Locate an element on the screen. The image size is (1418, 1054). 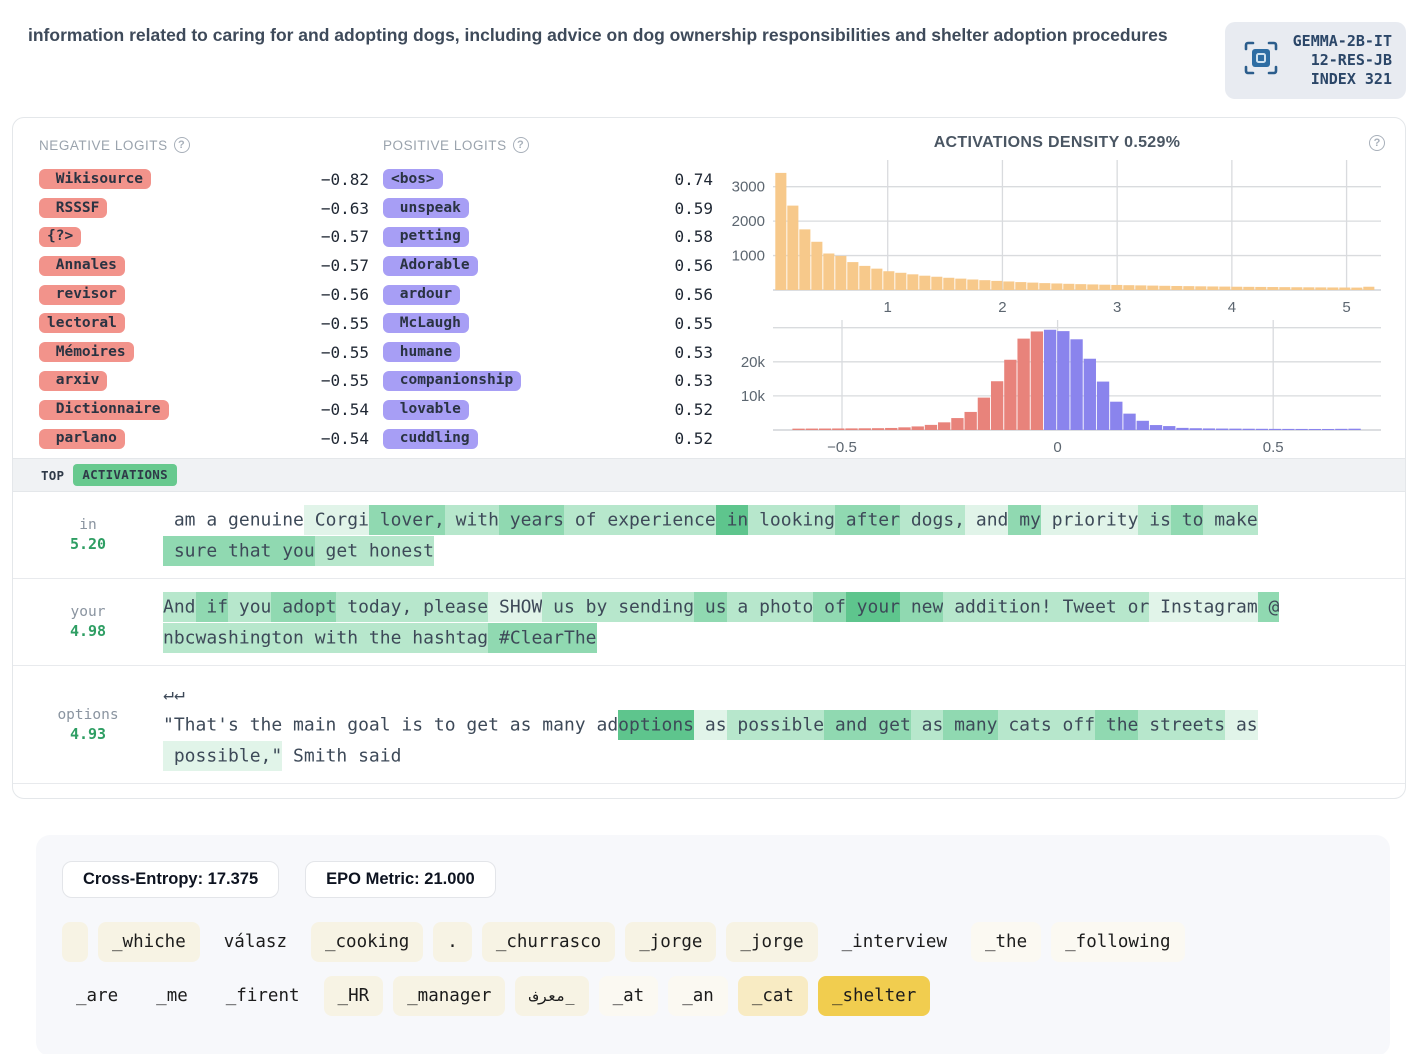
activation-token-segment: years is located at coordinates (531, 519).